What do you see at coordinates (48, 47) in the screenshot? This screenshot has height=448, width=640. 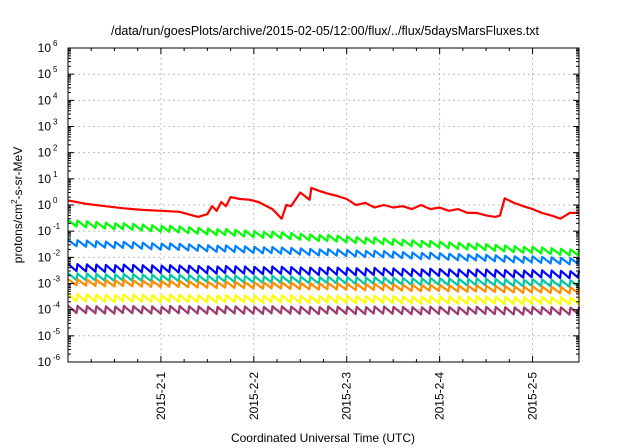 I see `y-tick-label: 10 6` at bounding box center [48, 47].